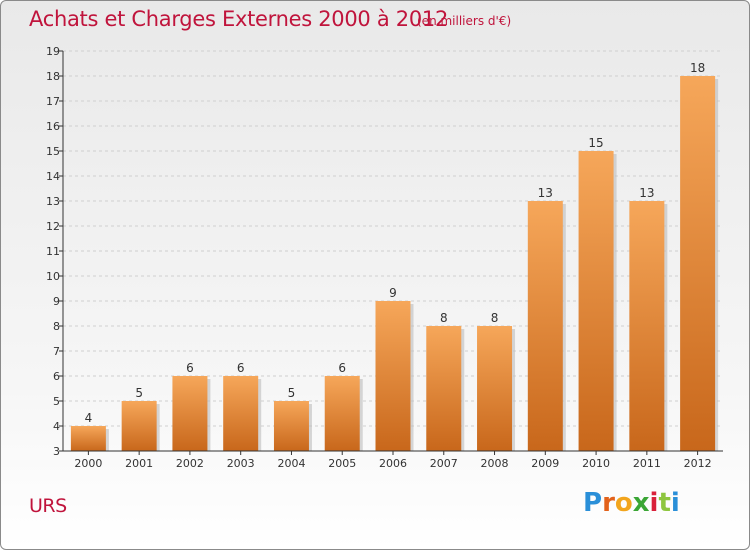 Image resolution: width=750 pixels, height=550 pixels. Describe the element at coordinates (596, 301) in the screenshot. I see `bar-2010` at that location.